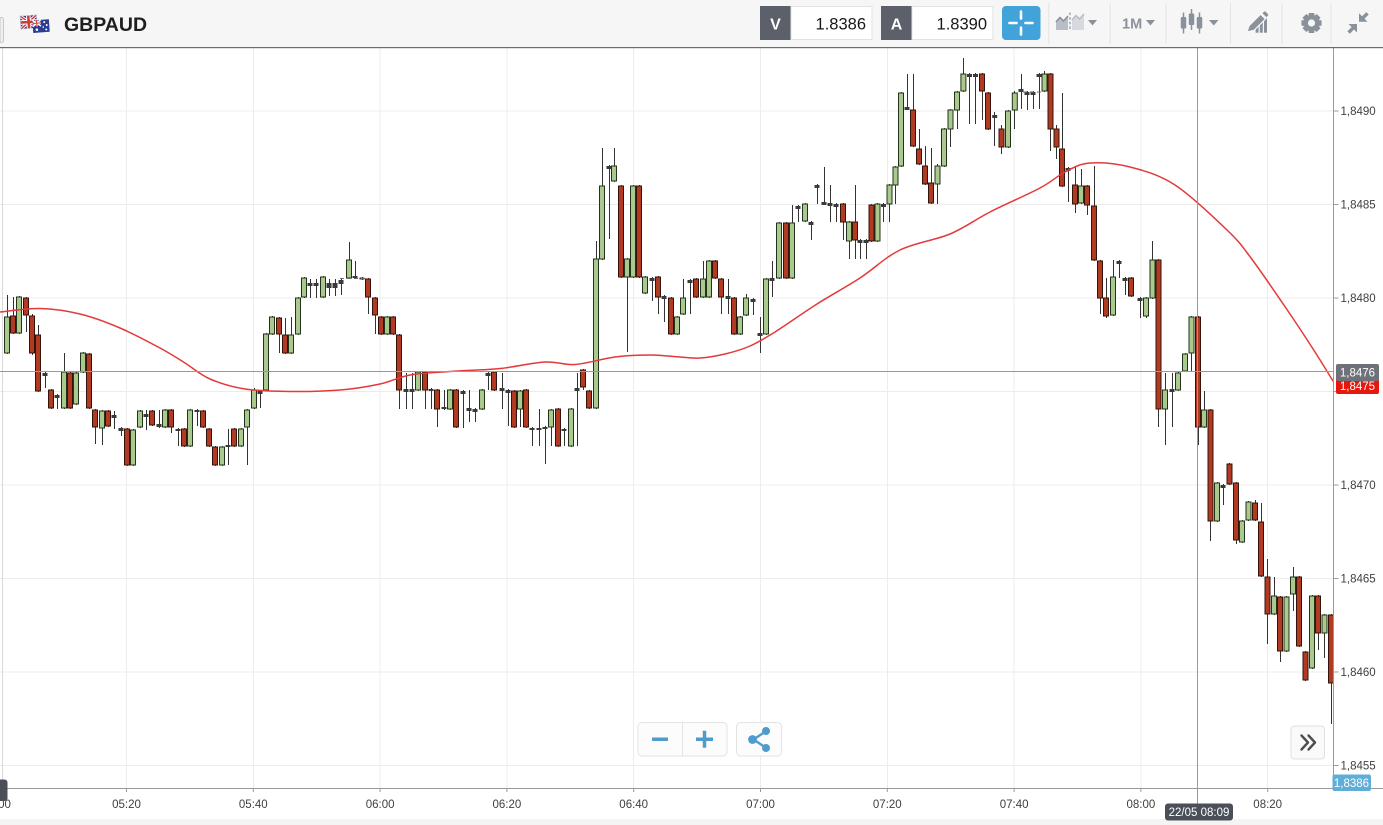 This screenshot has width=1383, height=825. What do you see at coordinates (1358, 673) in the screenshot?
I see `svg-text: 1,8460` at bounding box center [1358, 673].